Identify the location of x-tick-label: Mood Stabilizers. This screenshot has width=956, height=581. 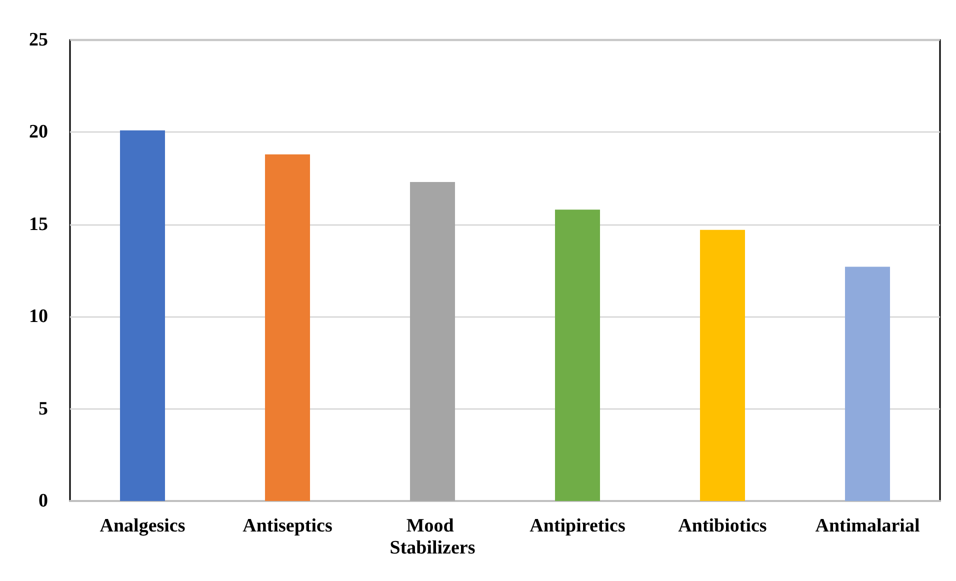
(433, 537).